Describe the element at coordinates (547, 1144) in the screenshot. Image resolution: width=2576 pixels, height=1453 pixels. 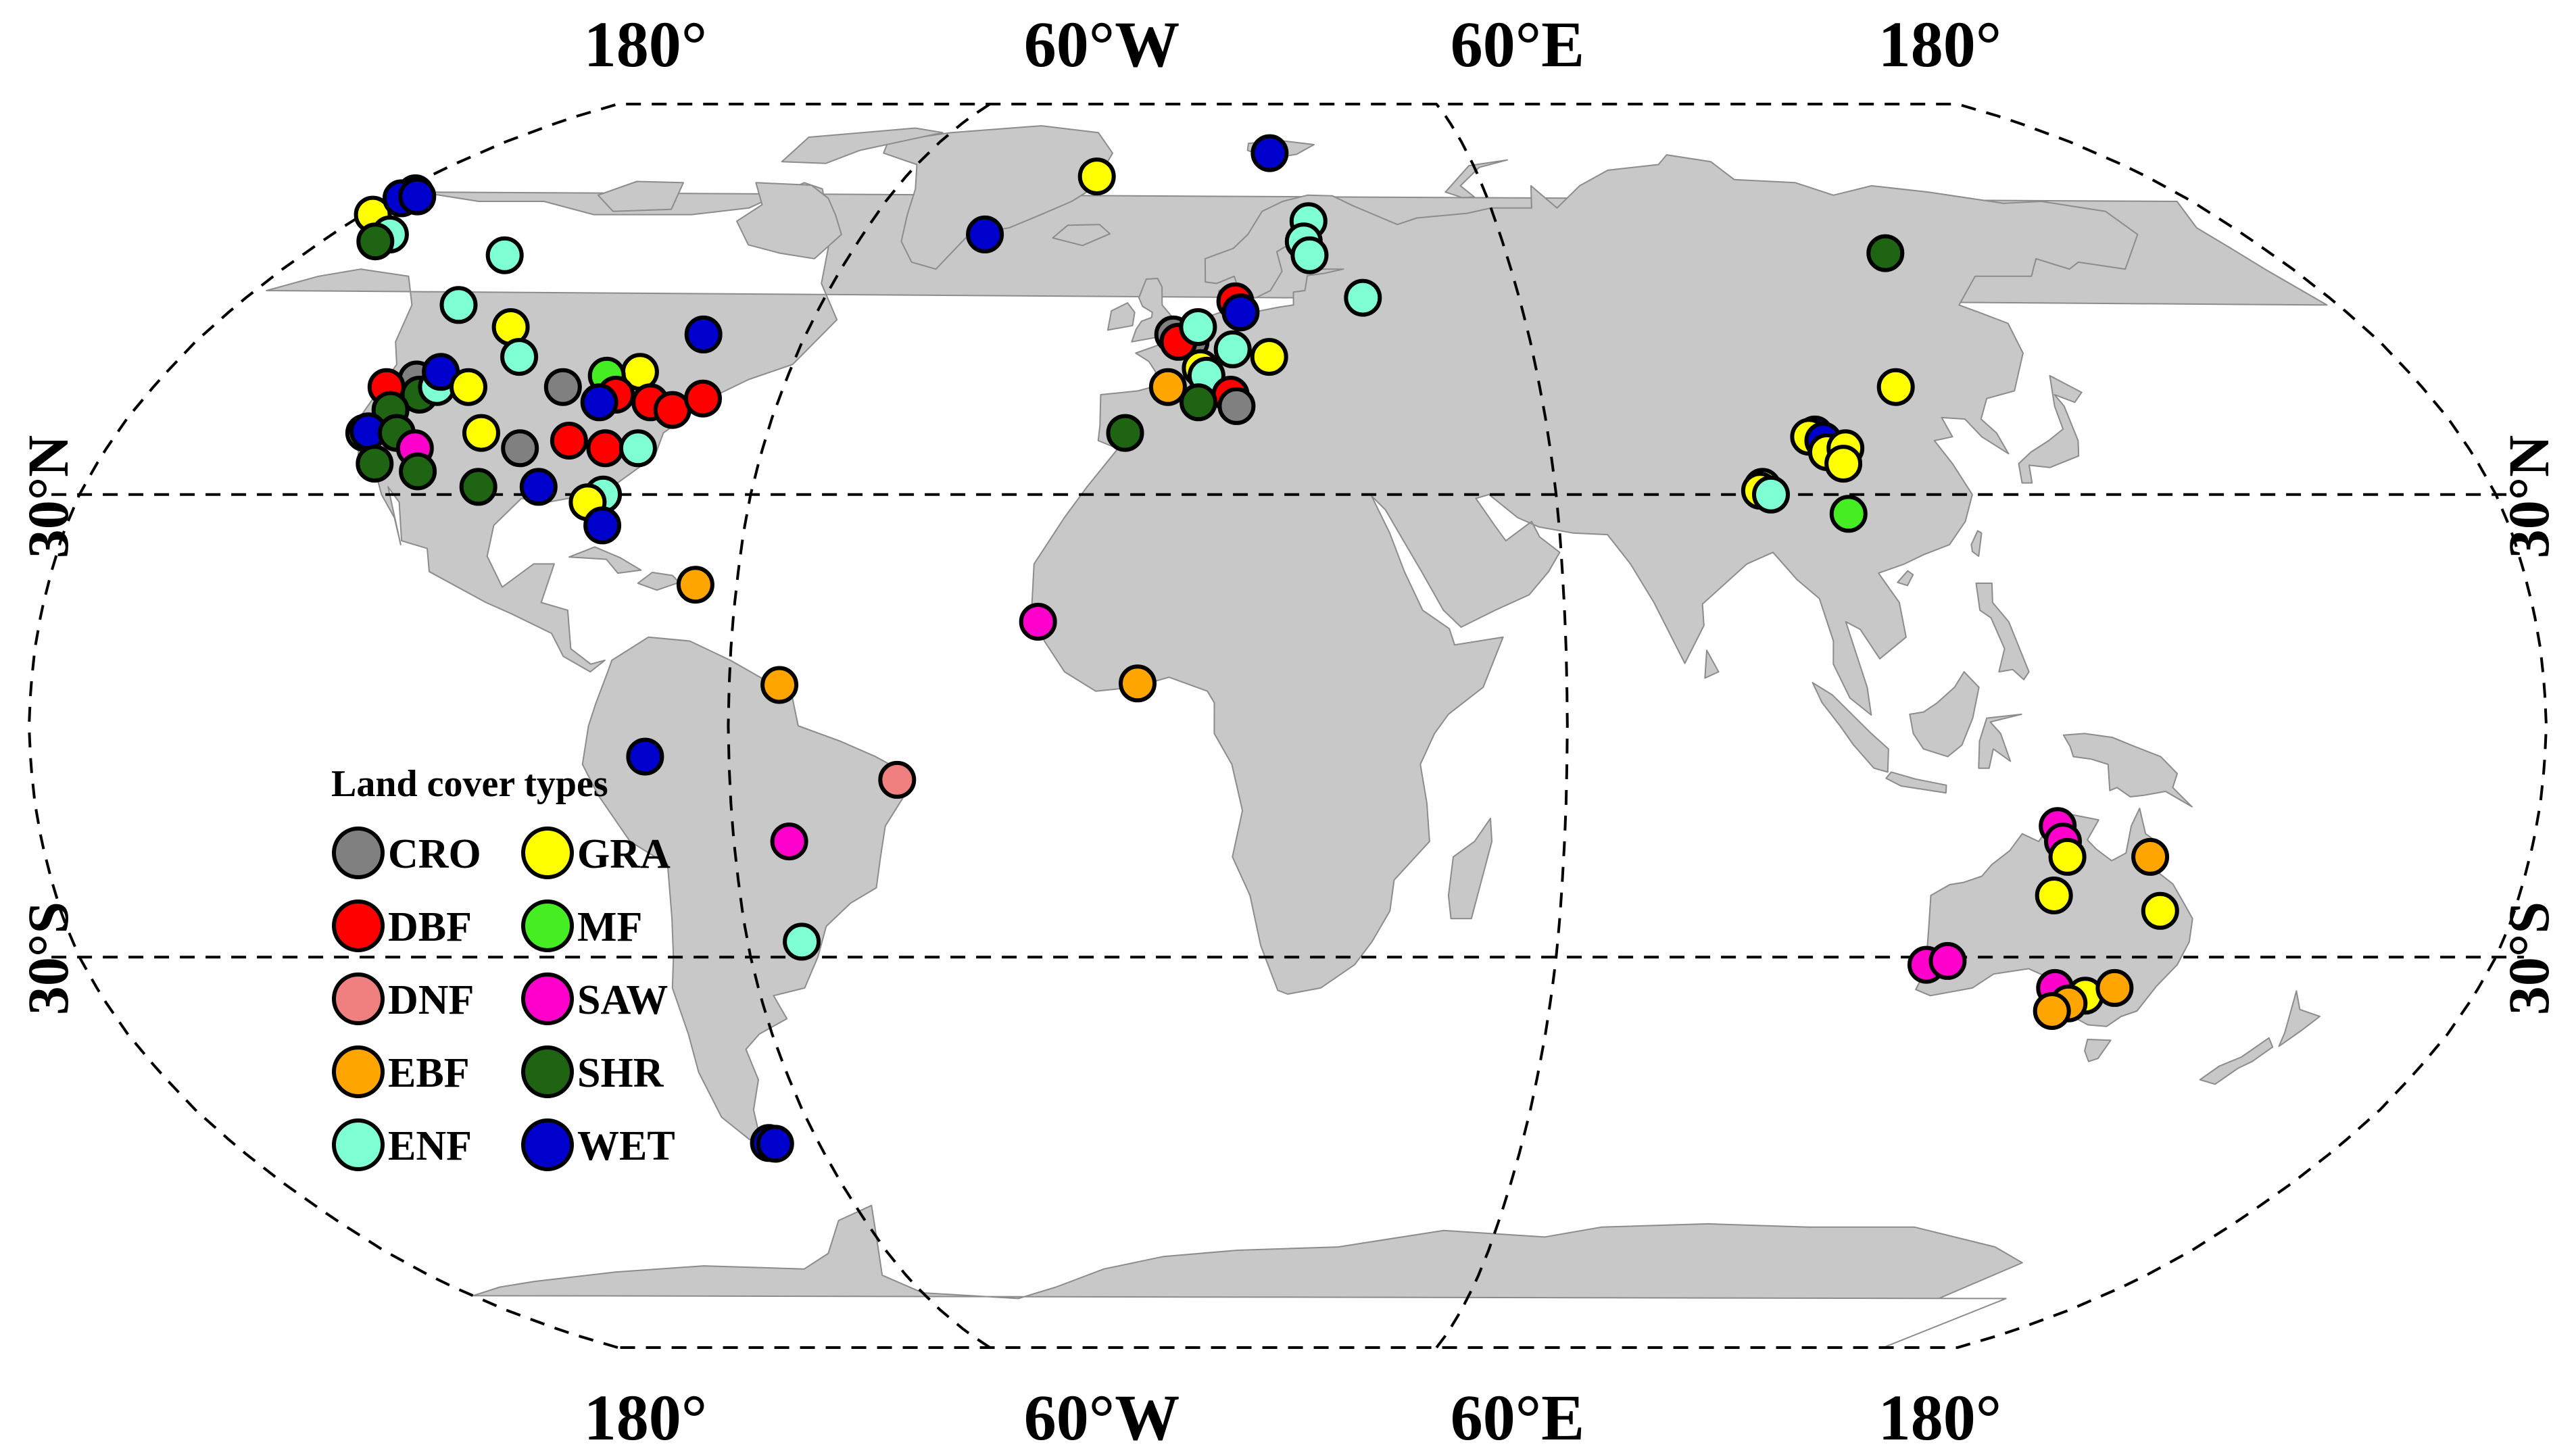
I see `legend-swatch-wet` at that location.